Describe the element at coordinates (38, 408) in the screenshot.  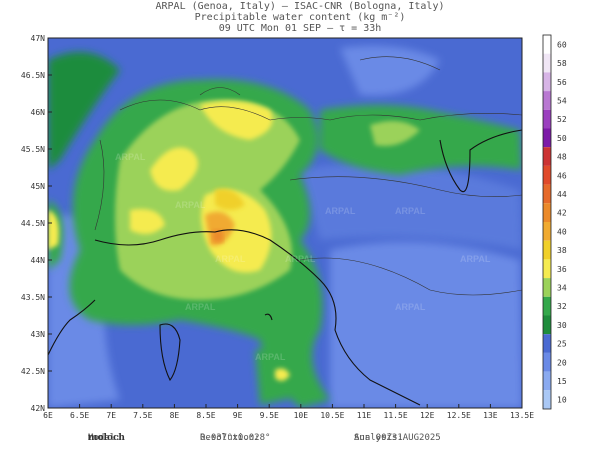
I see `lat-label: 42N` at that location.